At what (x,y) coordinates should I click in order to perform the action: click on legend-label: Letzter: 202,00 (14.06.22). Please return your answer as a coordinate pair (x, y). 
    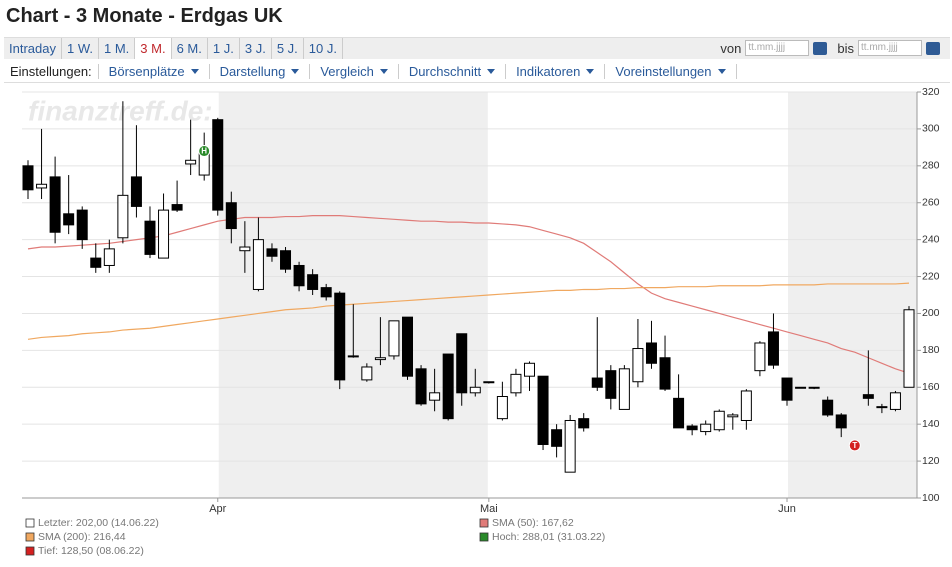
    Looking at the image, I should click on (98, 523).